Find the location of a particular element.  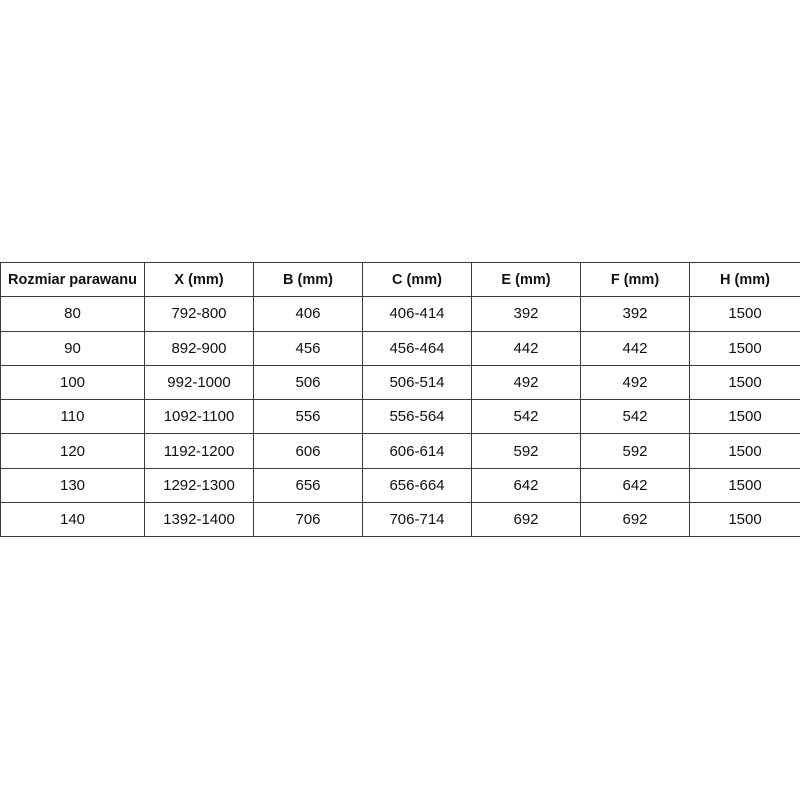

table-row: 90 892-900 456 456-464 442 442 1500 is located at coordinates (400, 348).